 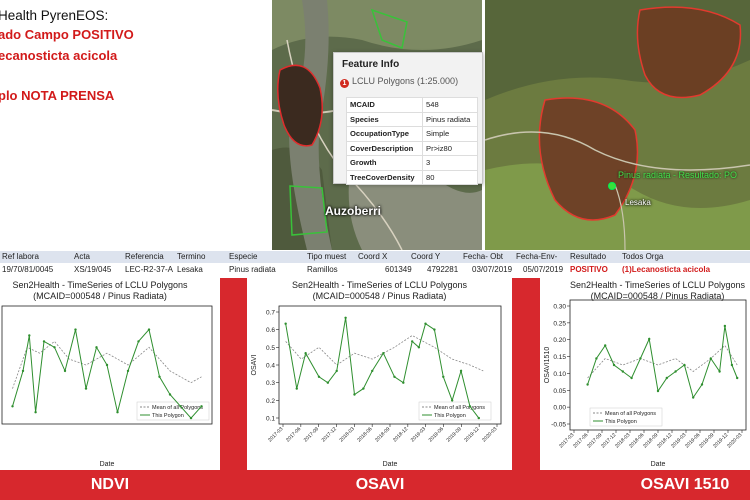 I want to click on col-header: Acta, so click(x=82, y=256).